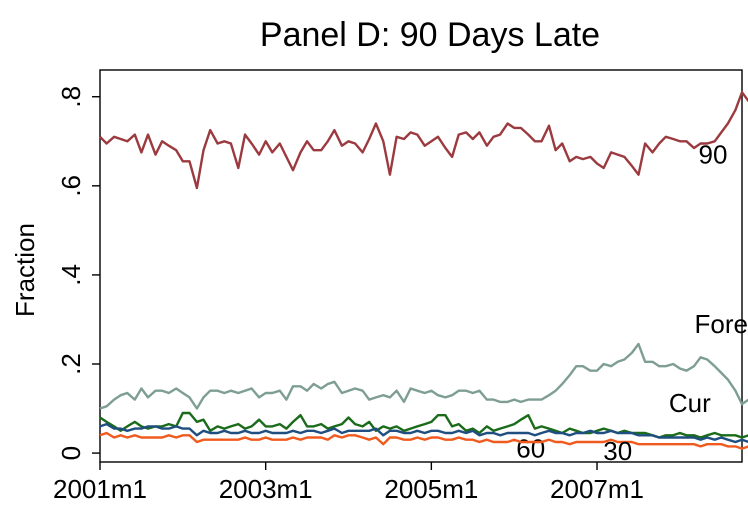 The width and height of the screenshot is (748, 516). What do you see at coordinates (430, 35) in the screenshot?
I see `chart-title: Panel D: 90 Days Late` at bounding box center [430, 35].